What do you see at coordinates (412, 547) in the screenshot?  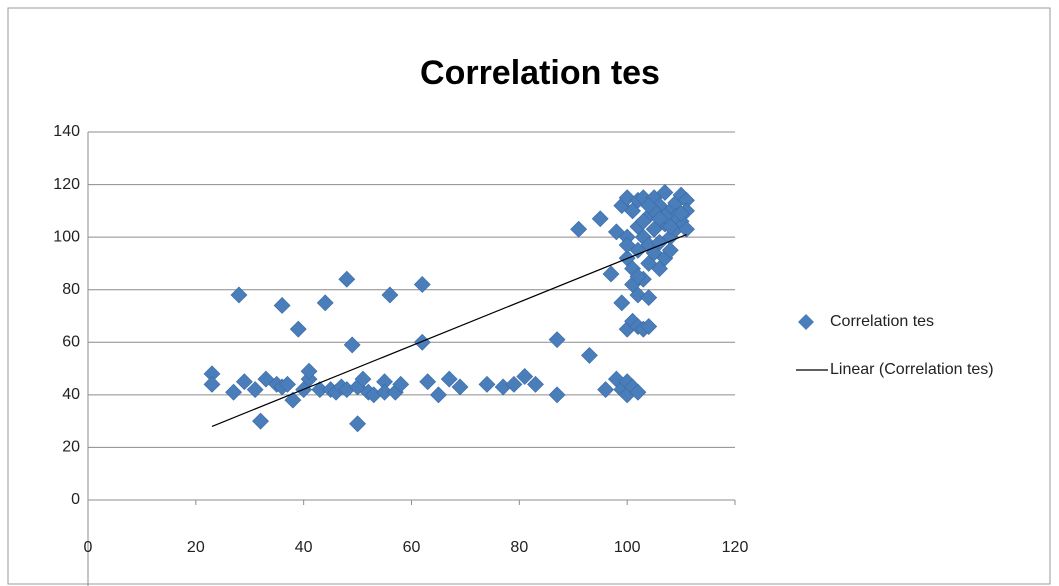 I see `x-tick-label: 60` at bounding box center [412, 547].